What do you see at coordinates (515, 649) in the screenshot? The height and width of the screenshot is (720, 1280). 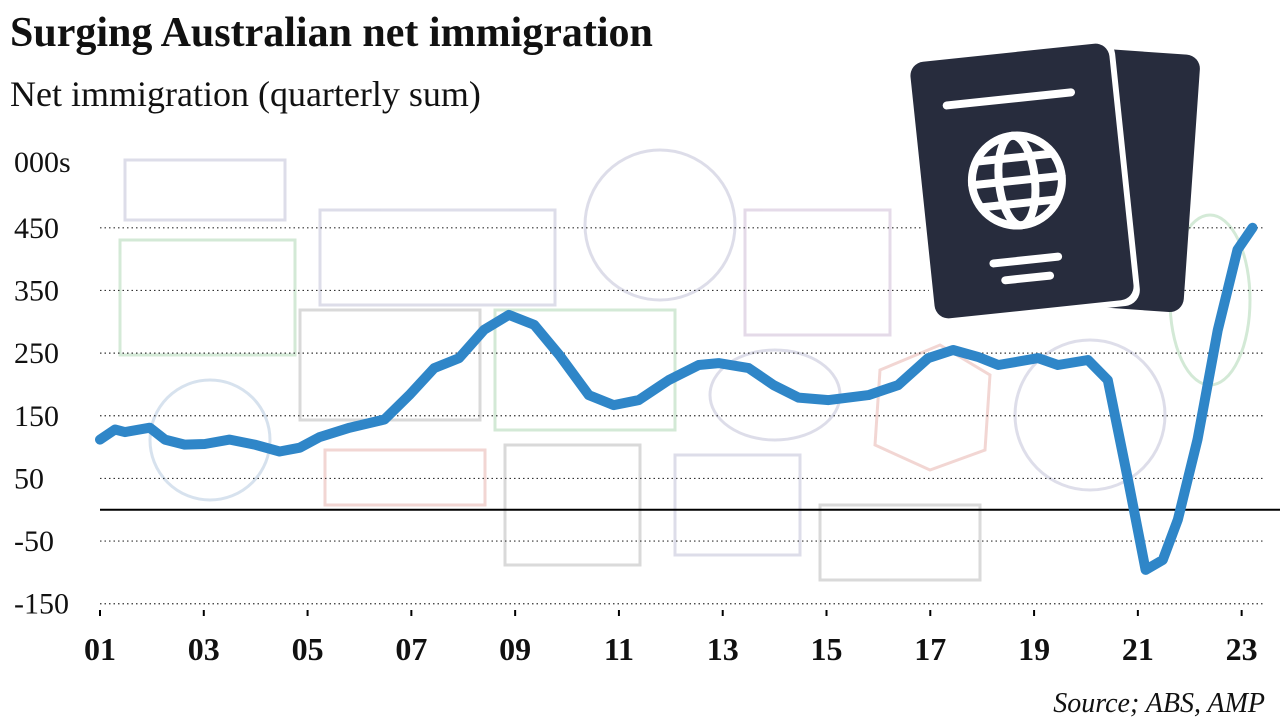 I see `x-tick-label: 09` at bounding box center [515, 649].